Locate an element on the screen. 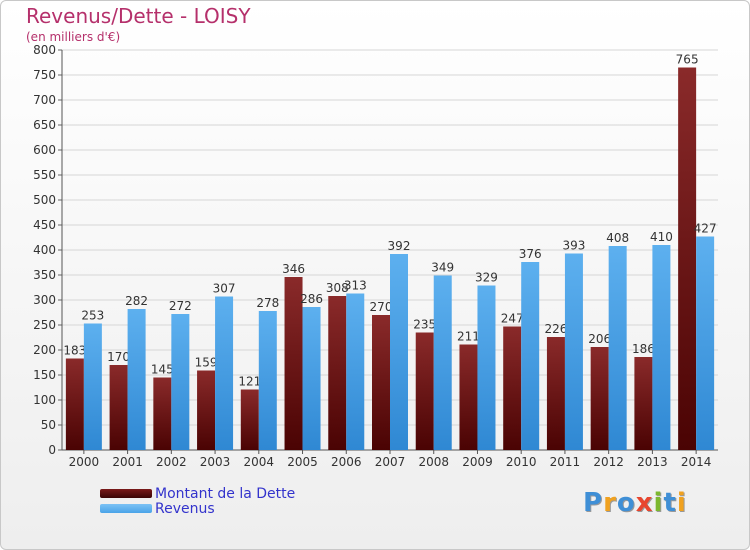 The image size is (750, 550). legend-label-dette: Montant de la Dette is located at coordinates (225, 494).